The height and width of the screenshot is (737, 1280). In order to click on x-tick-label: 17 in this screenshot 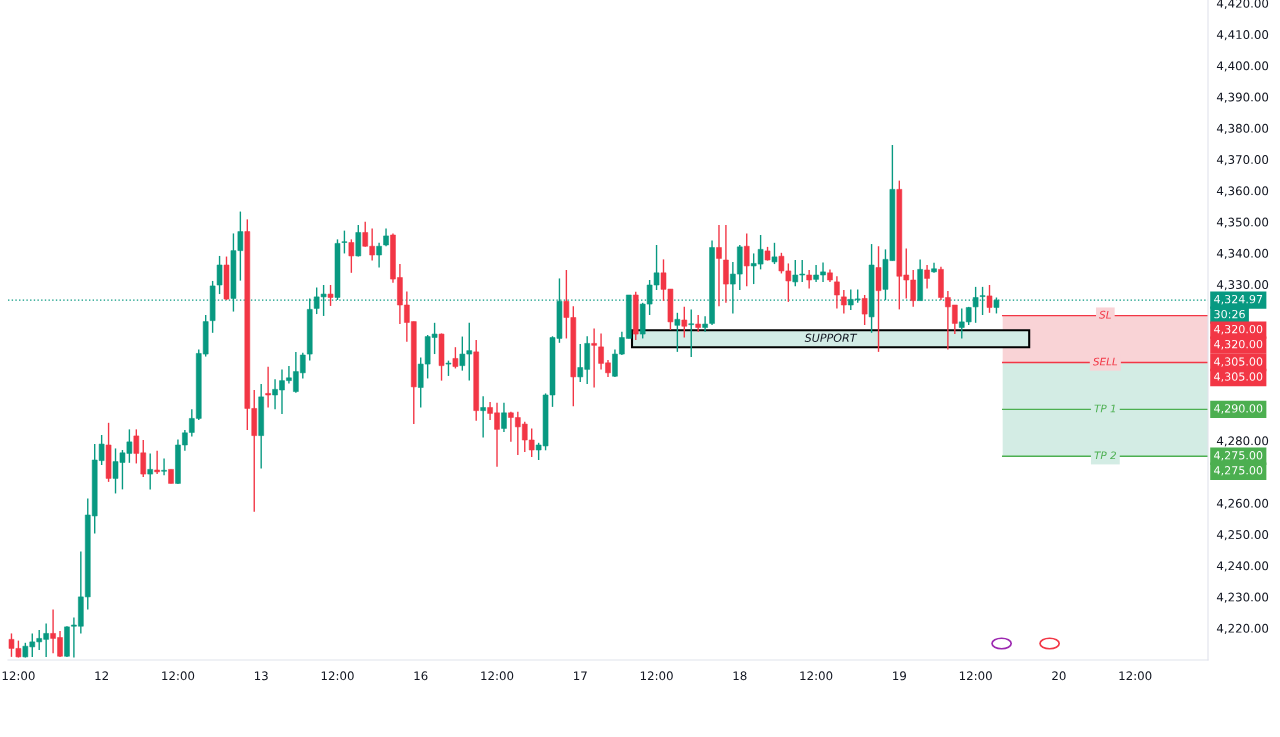, I will do `click(580, 676)`.